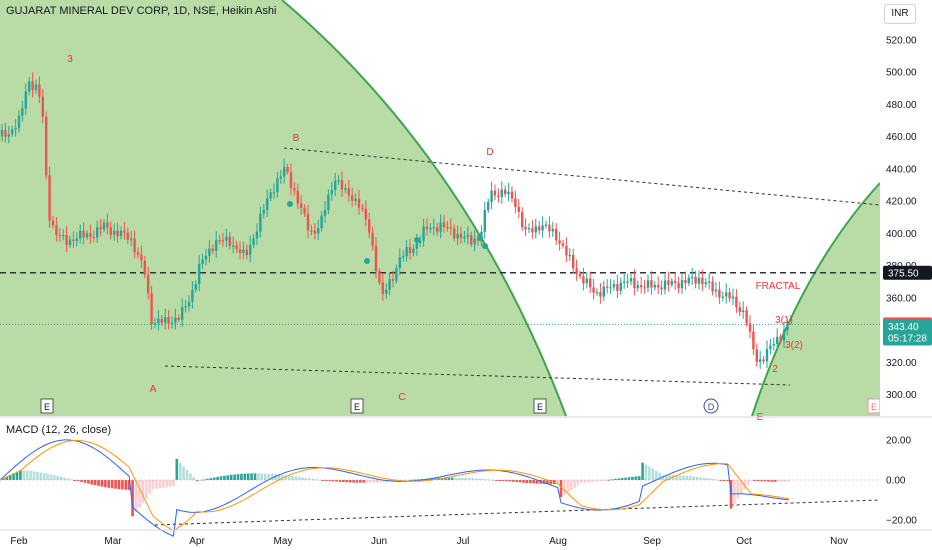 Image resolution: width=932 pixels, height=550 pixels. Describe the element at coordinates (901, 234) in the screenshot. I see `price-tick-label: 400.00` at that location.